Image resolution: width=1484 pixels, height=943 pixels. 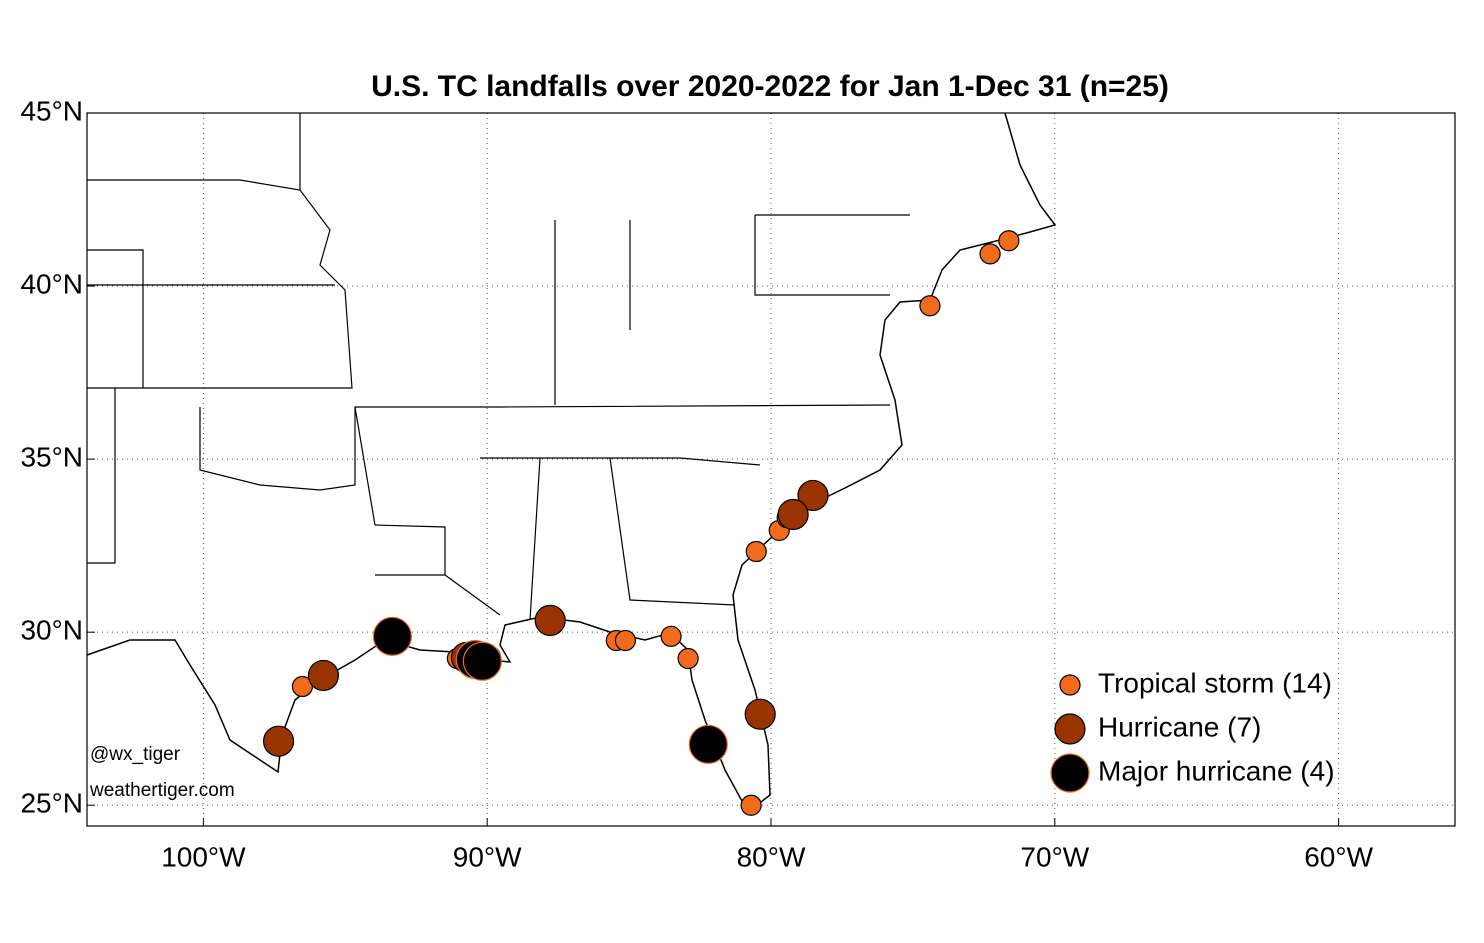 I want to click on legend-label: Major hurricane (4), so click(x=1216, y=770).